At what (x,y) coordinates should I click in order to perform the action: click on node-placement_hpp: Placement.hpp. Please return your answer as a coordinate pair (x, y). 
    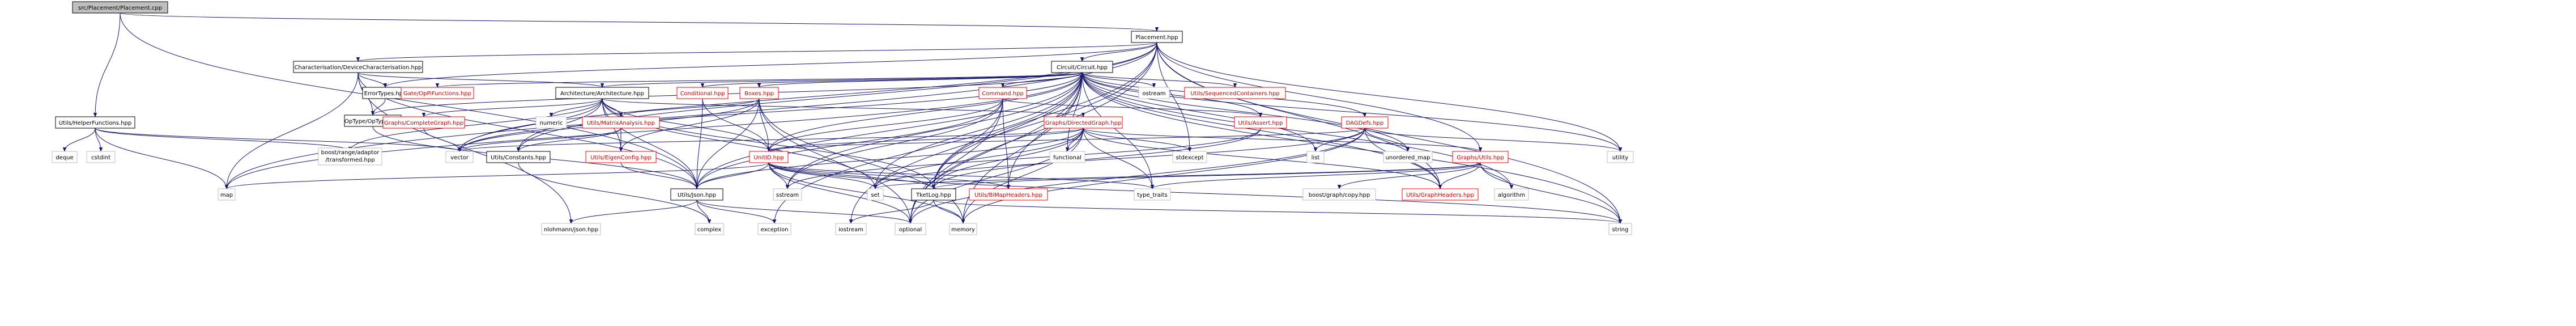
    Looking at the image, I should click on (1157, 37).